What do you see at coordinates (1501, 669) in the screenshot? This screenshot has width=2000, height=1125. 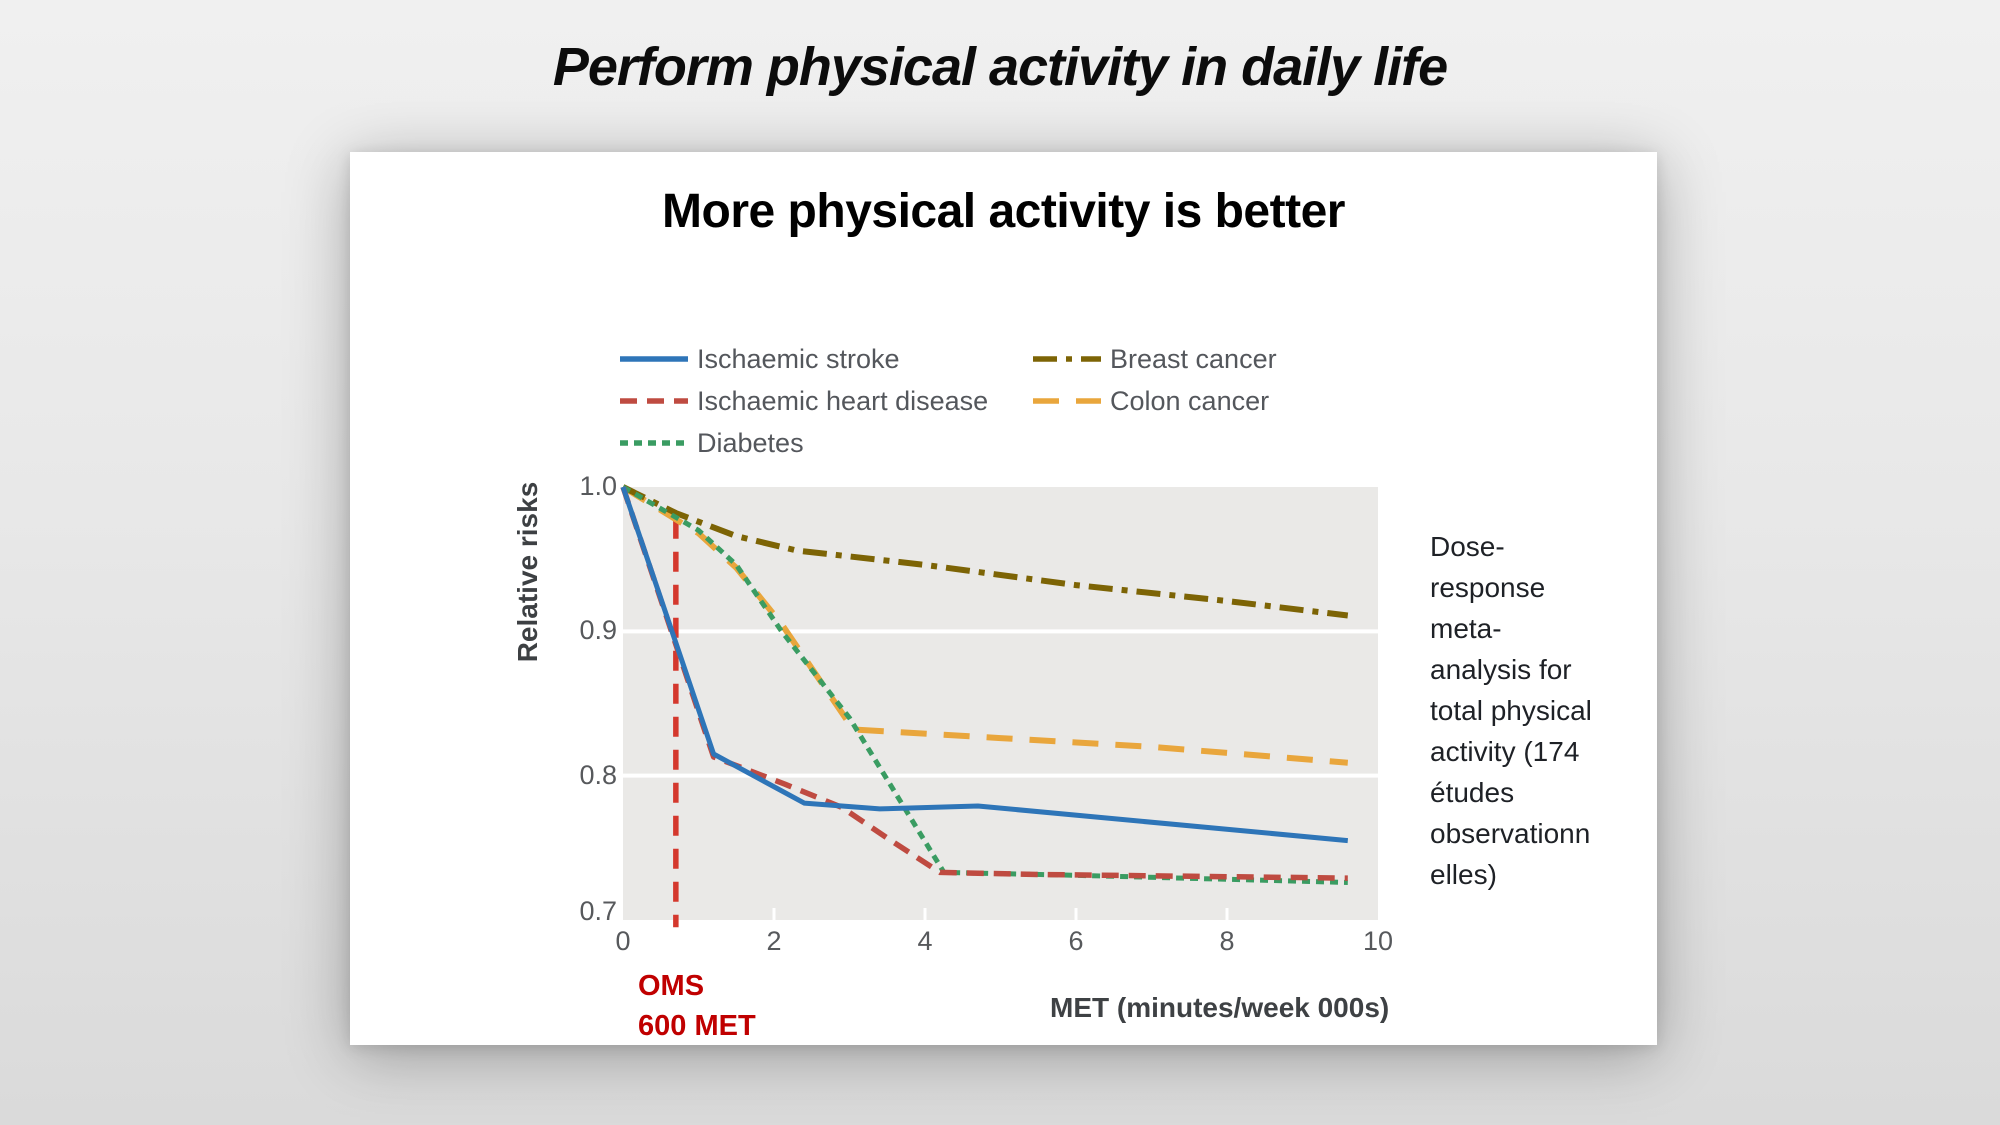 I see `side-note-line-4: analysis for` at bounding box center [1501, 669].